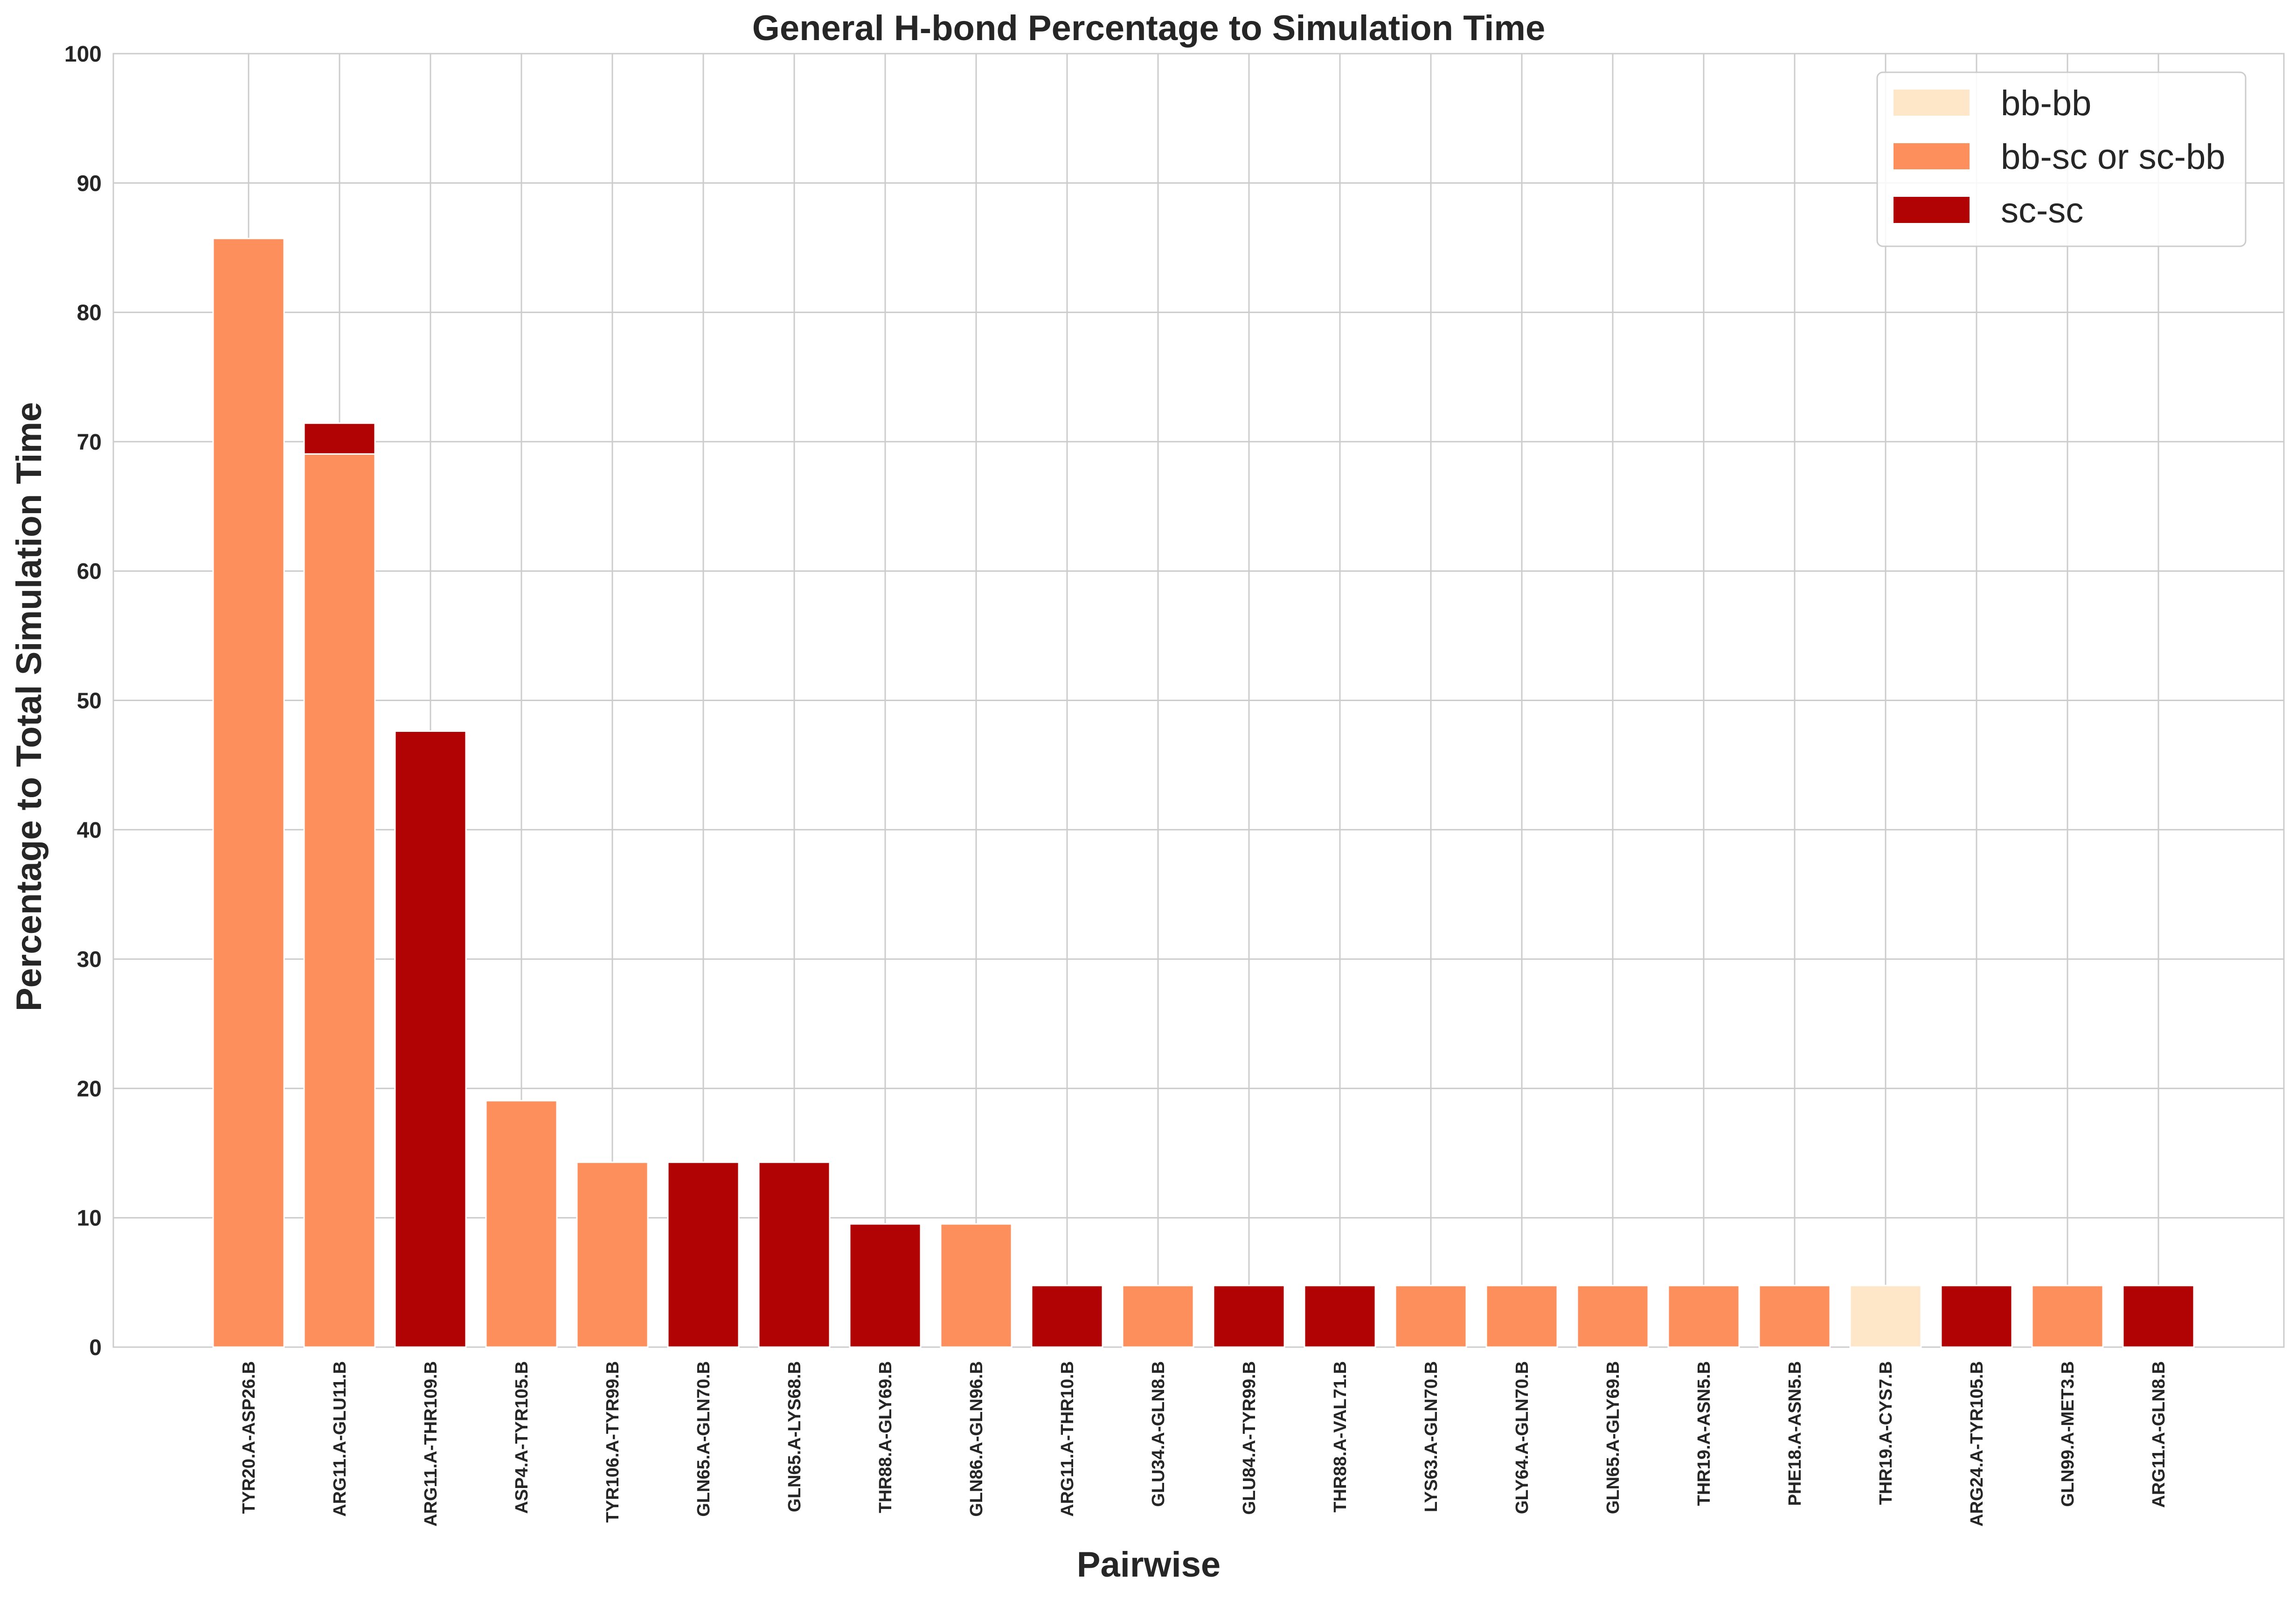  Describe the element at coordinates (2042, 210) in the screenshot. I see `legend-label: sc-sc` at that location.